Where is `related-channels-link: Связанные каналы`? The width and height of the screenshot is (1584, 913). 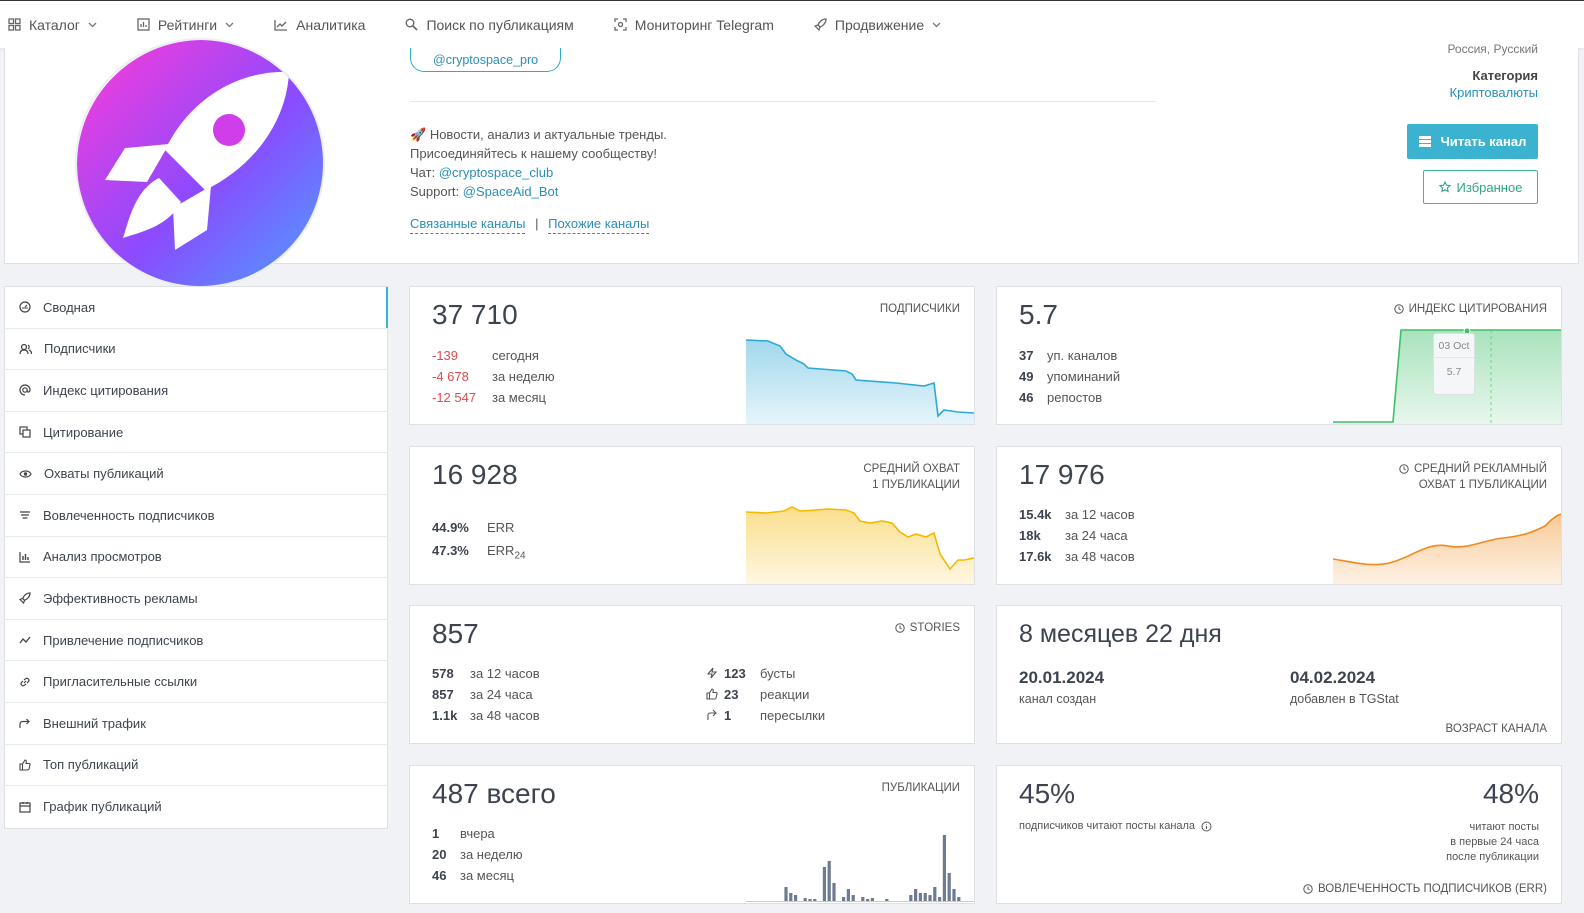
related-channels-link: Связанные каналы is located at coordinates (468, 225).